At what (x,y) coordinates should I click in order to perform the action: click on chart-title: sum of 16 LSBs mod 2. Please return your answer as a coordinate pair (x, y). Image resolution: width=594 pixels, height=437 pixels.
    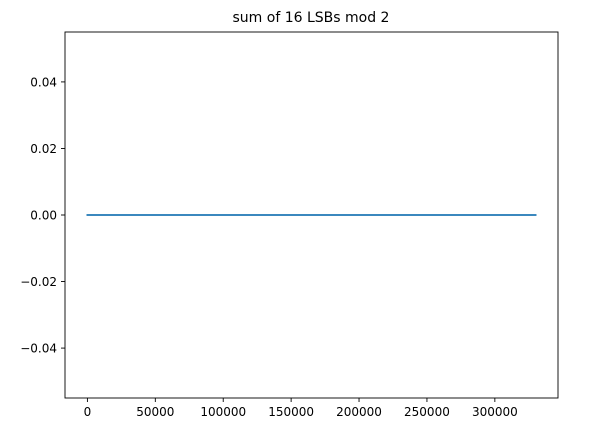
    Looking at the image, I should click on (311, 18).